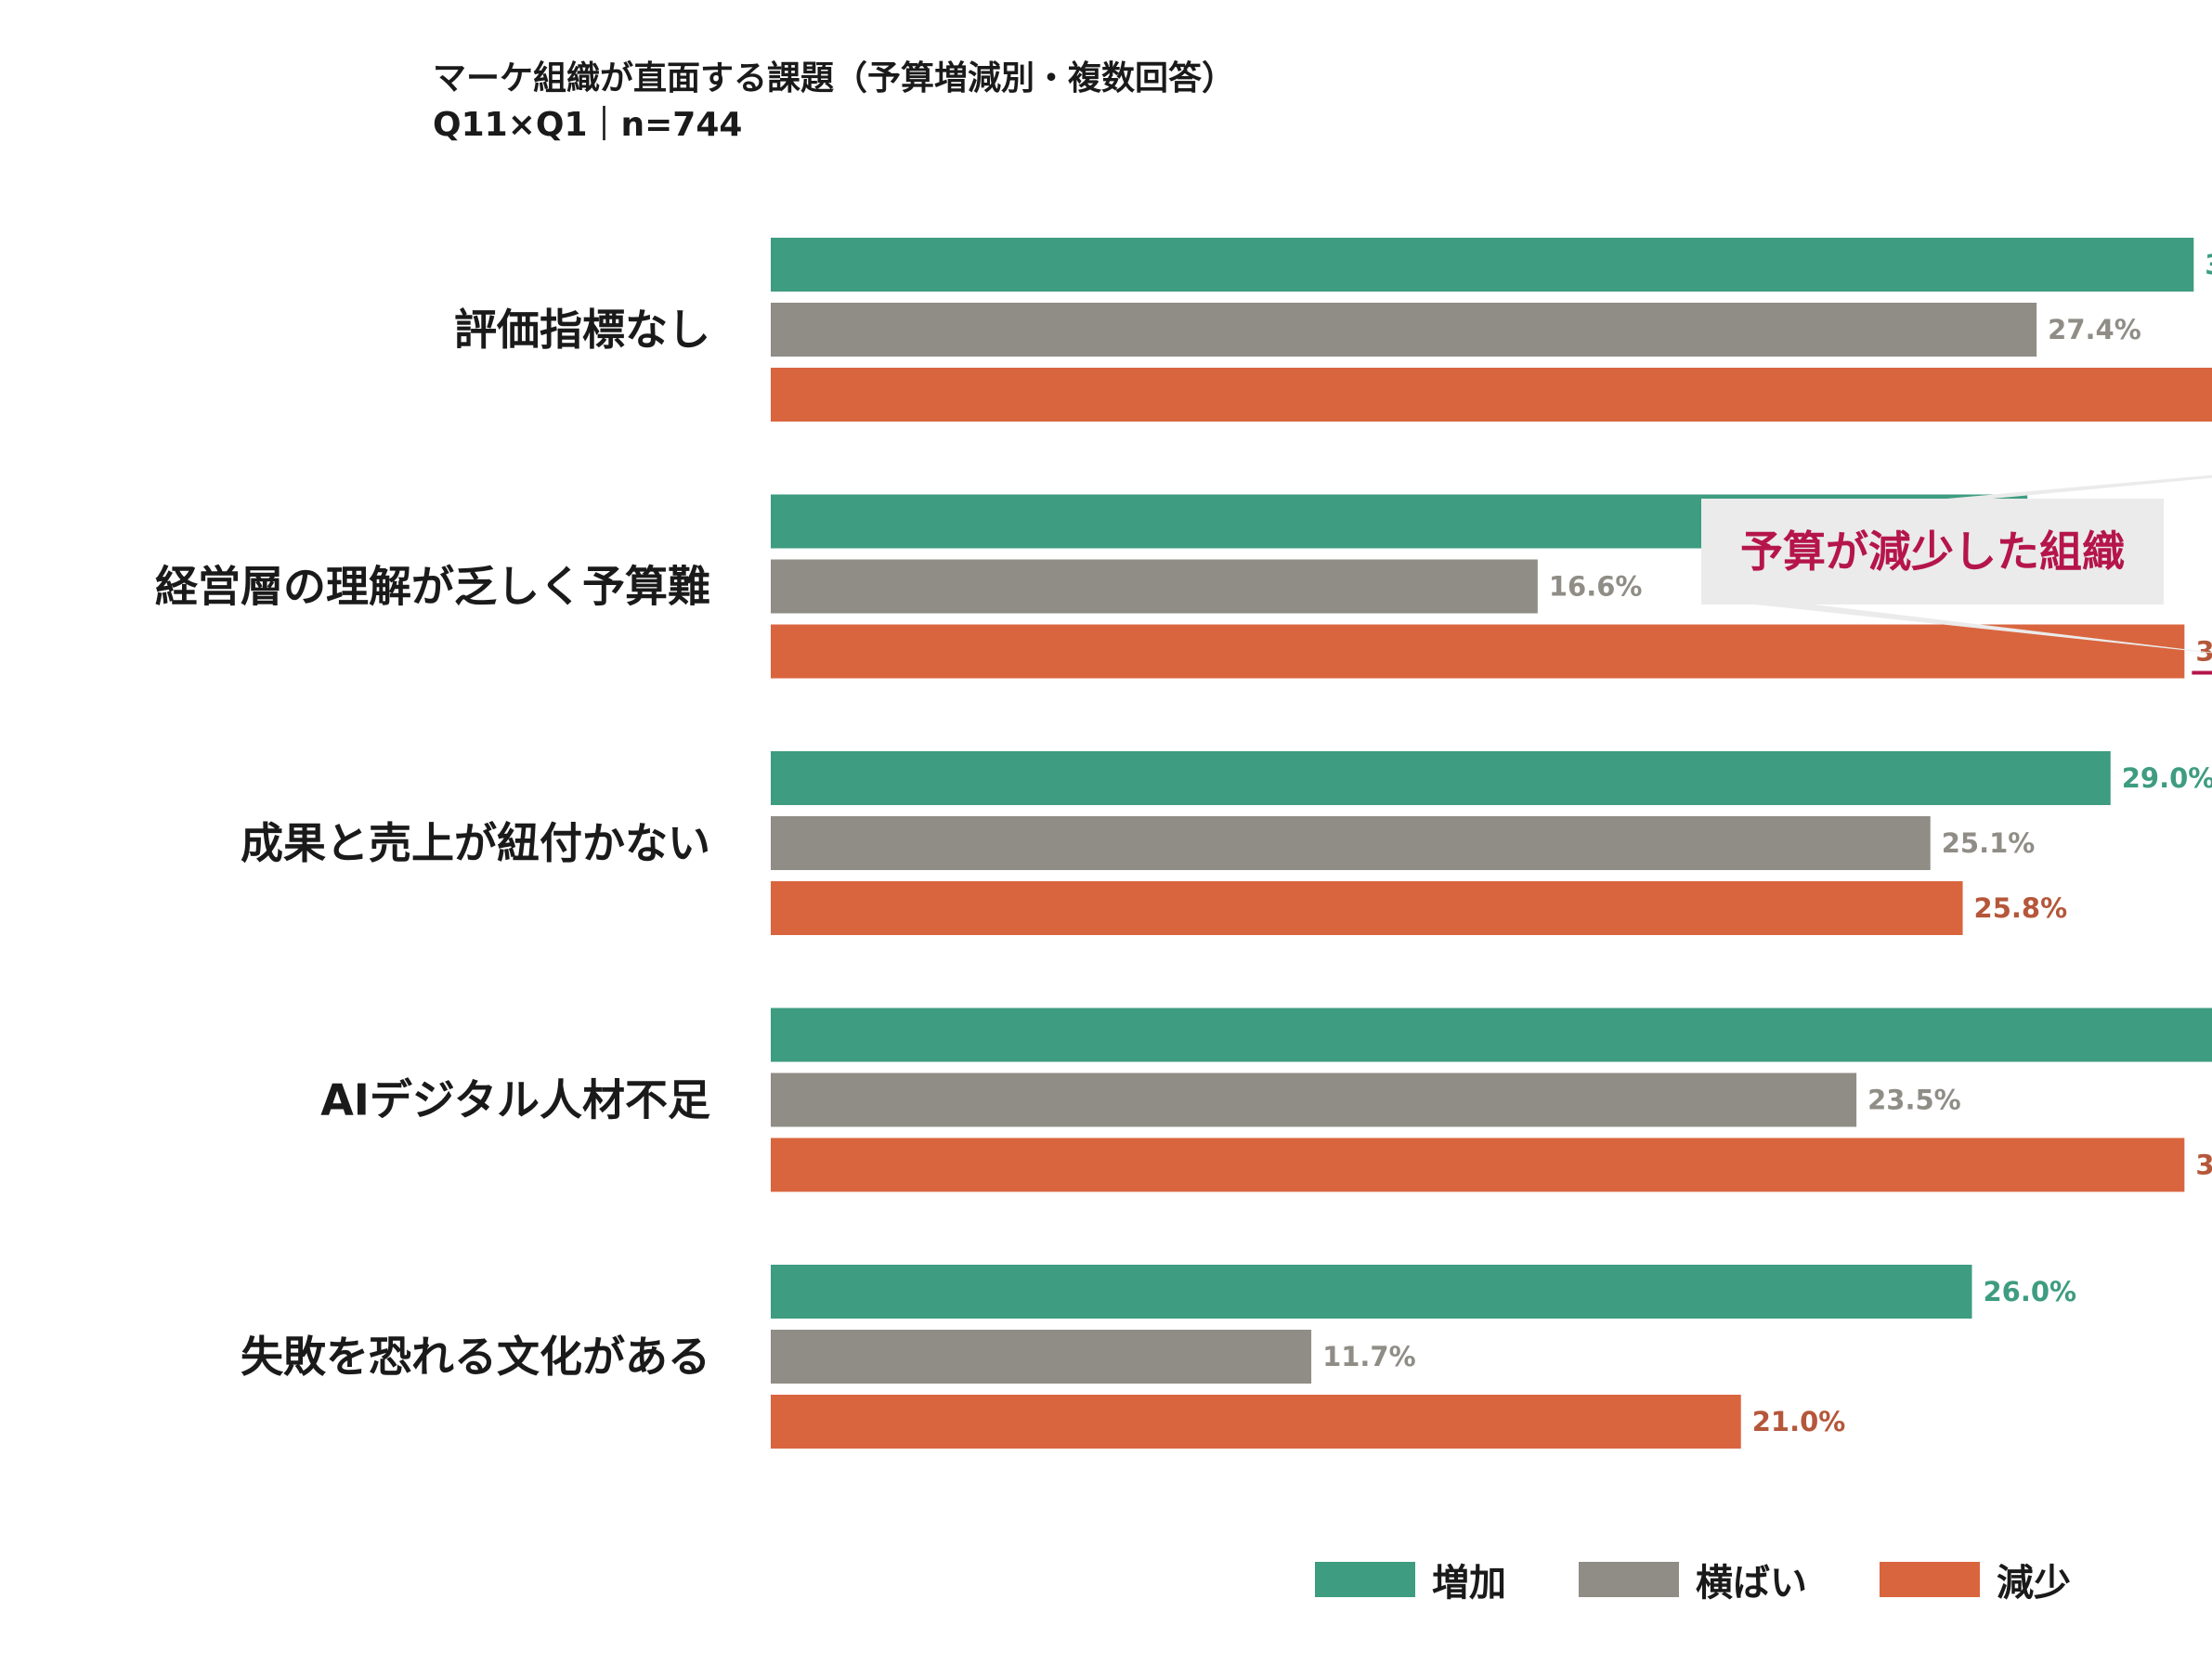 The width and height of the screenshot is (2212, 1664). I want to click on data-label: 11.7%, so click(1369, 1356).